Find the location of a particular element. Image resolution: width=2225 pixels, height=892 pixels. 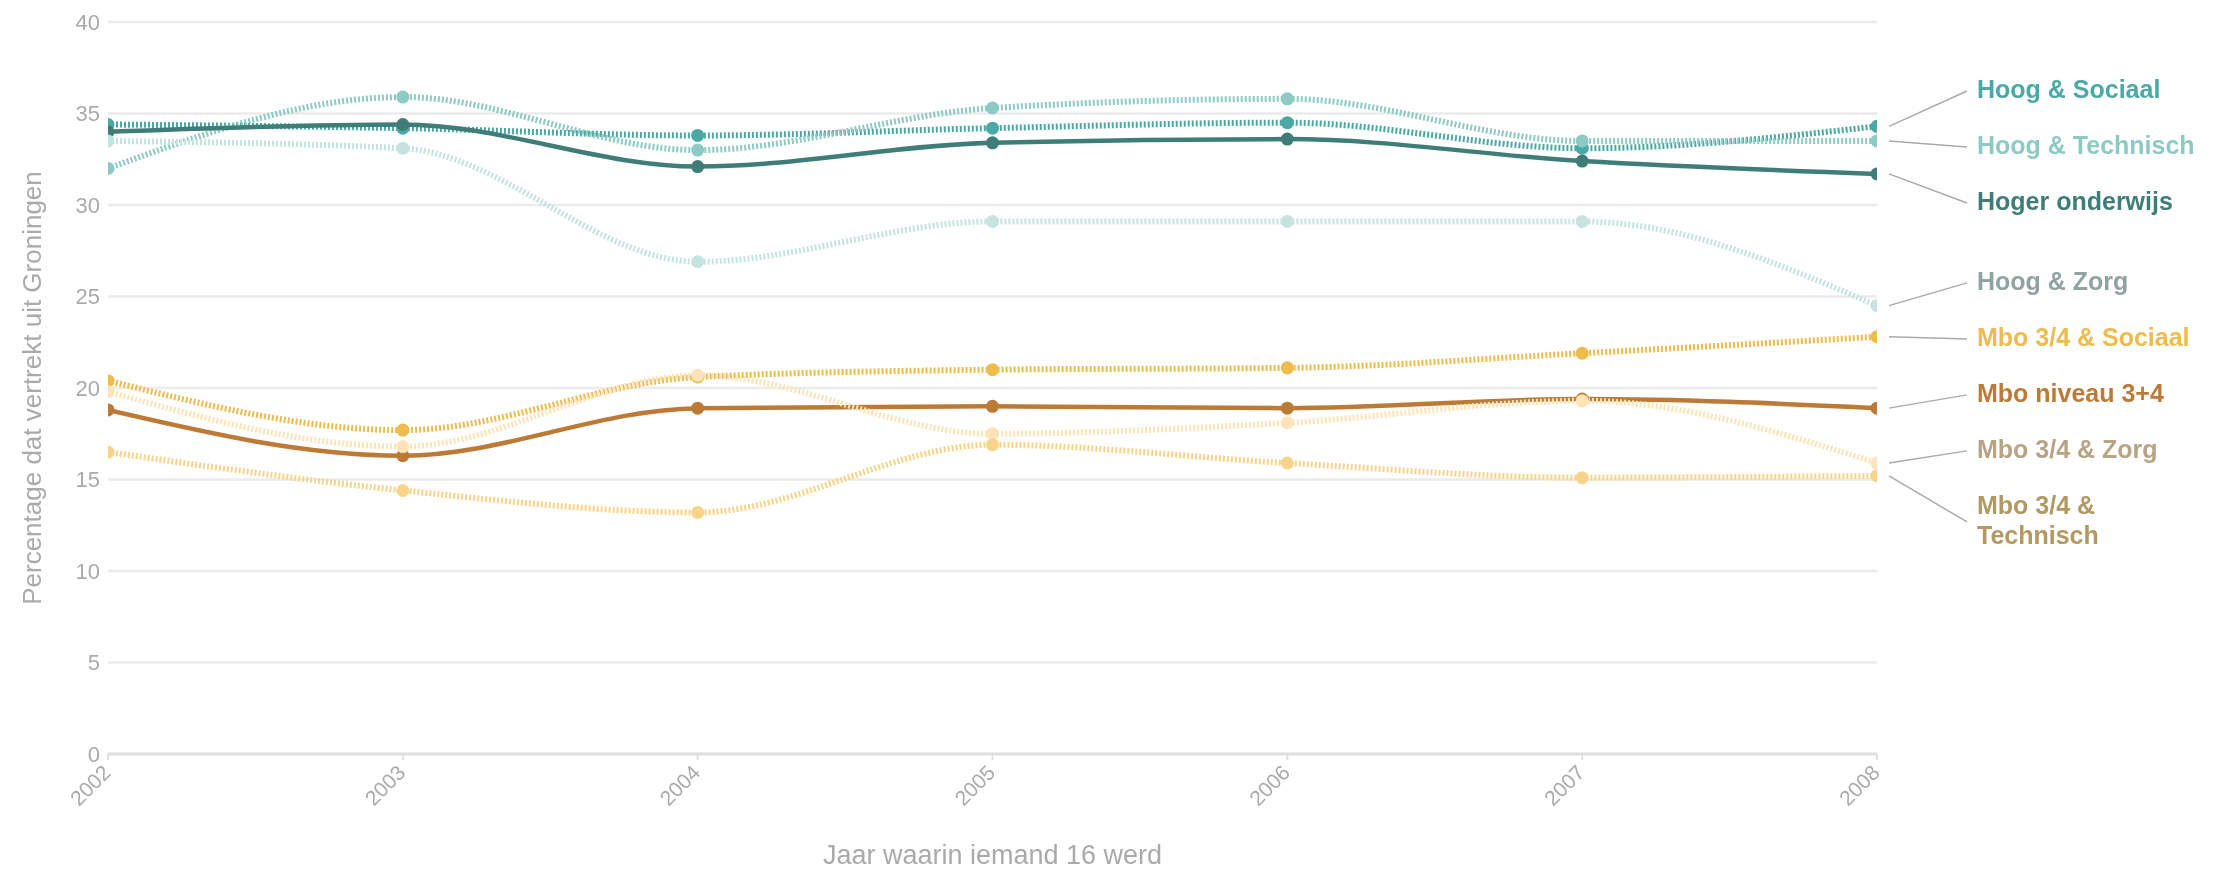

text: Hoger onderwijs is located at coordinates (2075, 201).